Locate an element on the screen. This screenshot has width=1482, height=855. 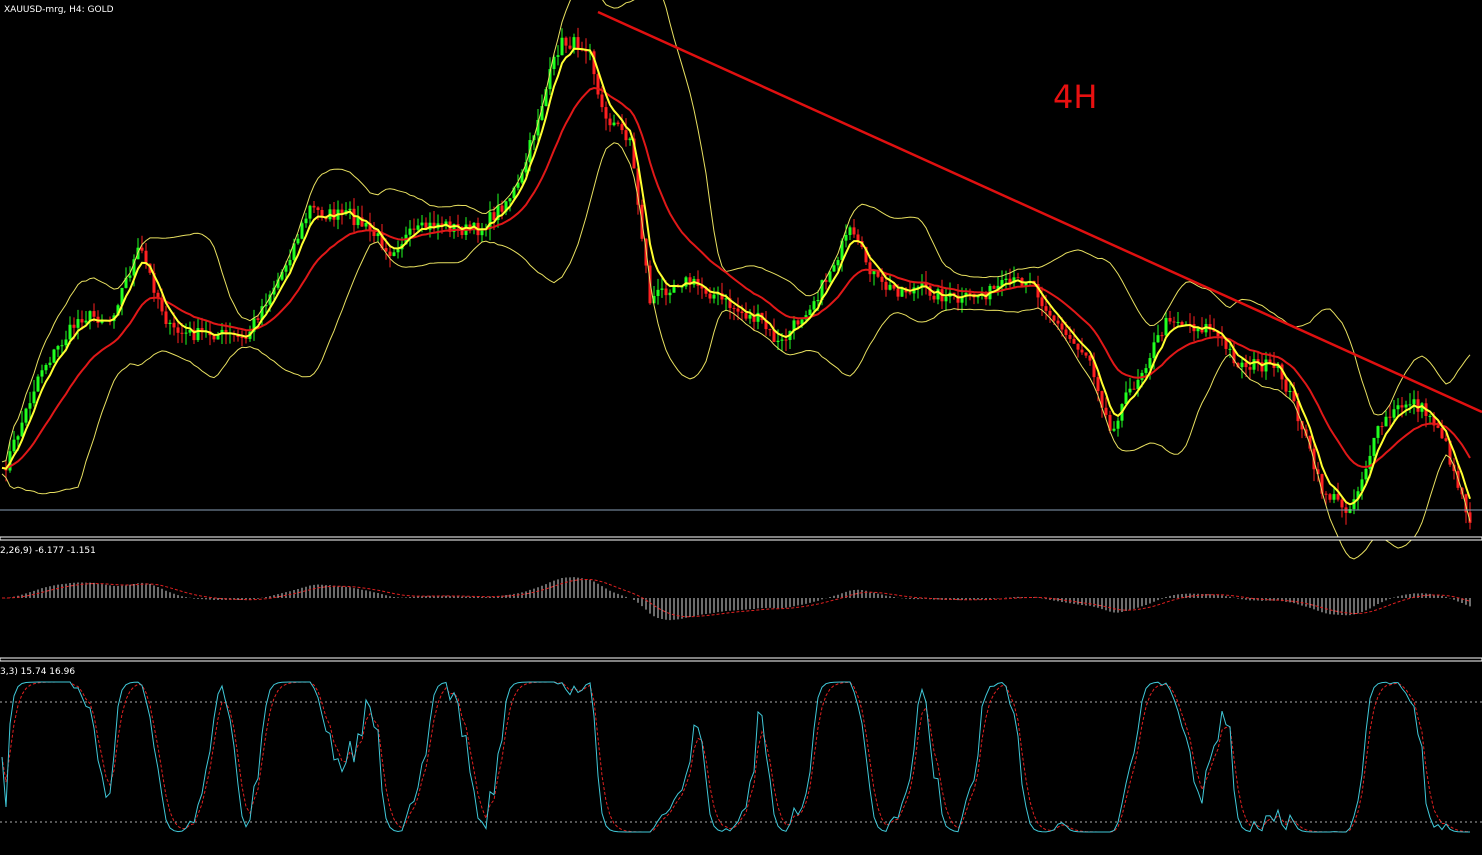
symbol-label: XAUUSD-mrg, H4: GOLD is located at coordinates (59, 10).